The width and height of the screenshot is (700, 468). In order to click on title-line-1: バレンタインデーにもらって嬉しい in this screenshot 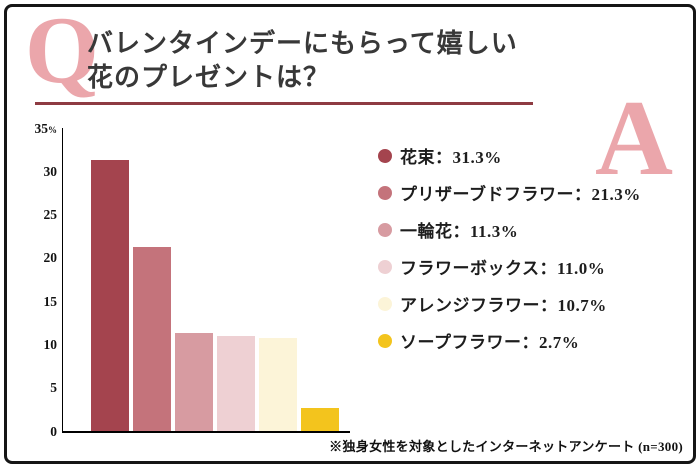, I will do `click(302, 43)`.